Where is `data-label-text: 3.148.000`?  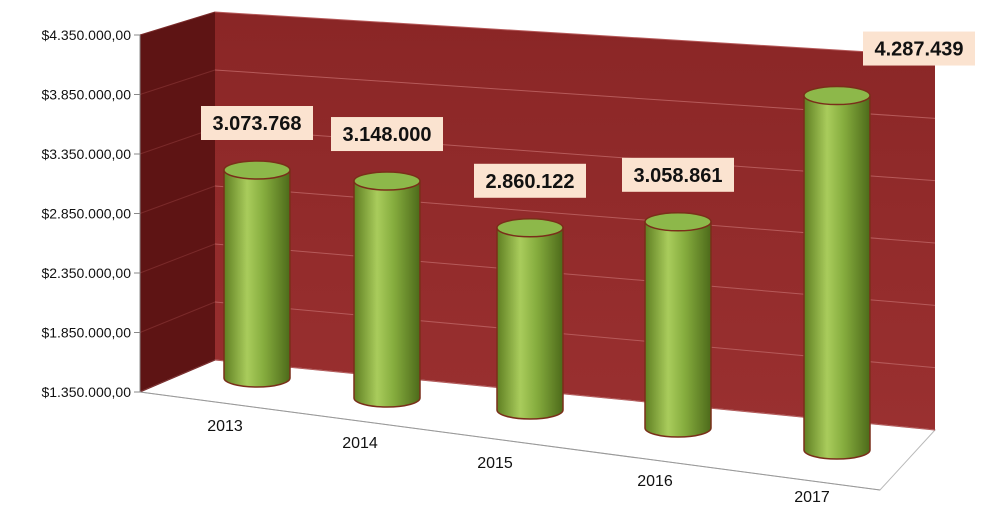 data-label-text: 3.148.000 is located at coordinates (387, 135).